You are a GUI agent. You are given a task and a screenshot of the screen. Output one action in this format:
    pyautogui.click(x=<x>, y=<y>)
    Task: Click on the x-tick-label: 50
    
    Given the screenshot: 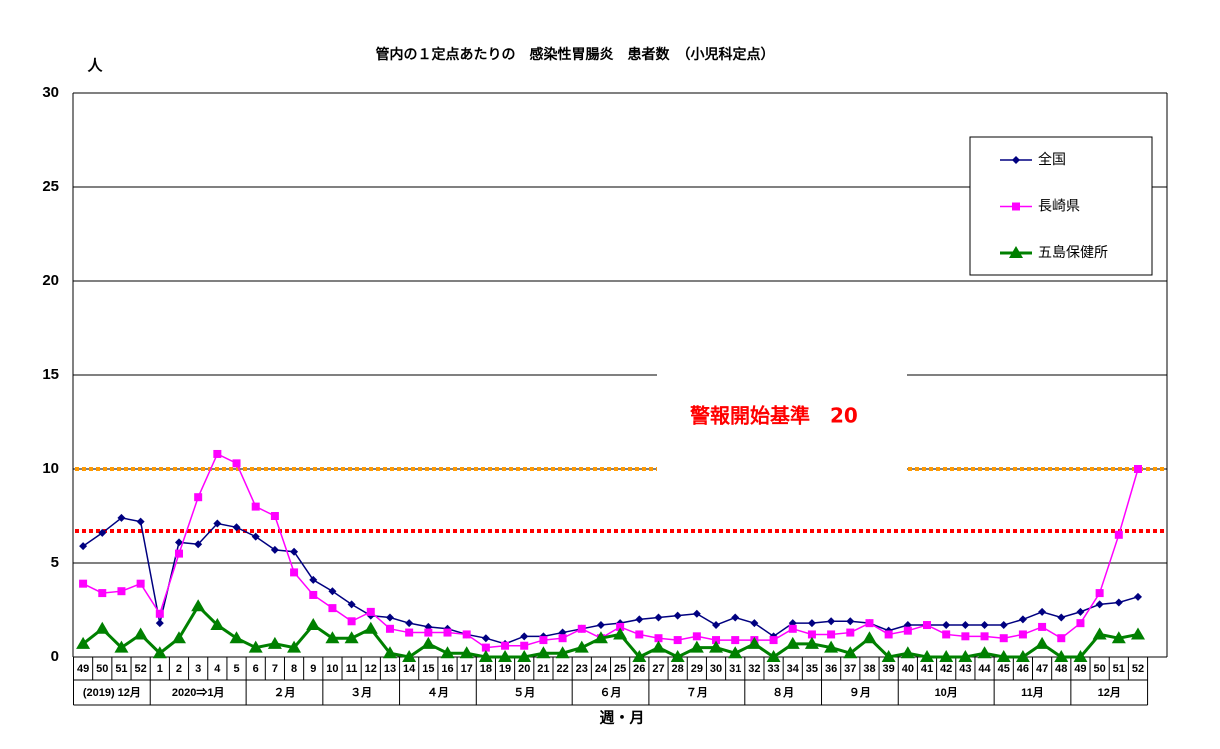 What is the action you would take?
    pyautogui.click(x=1100, y=669)
    